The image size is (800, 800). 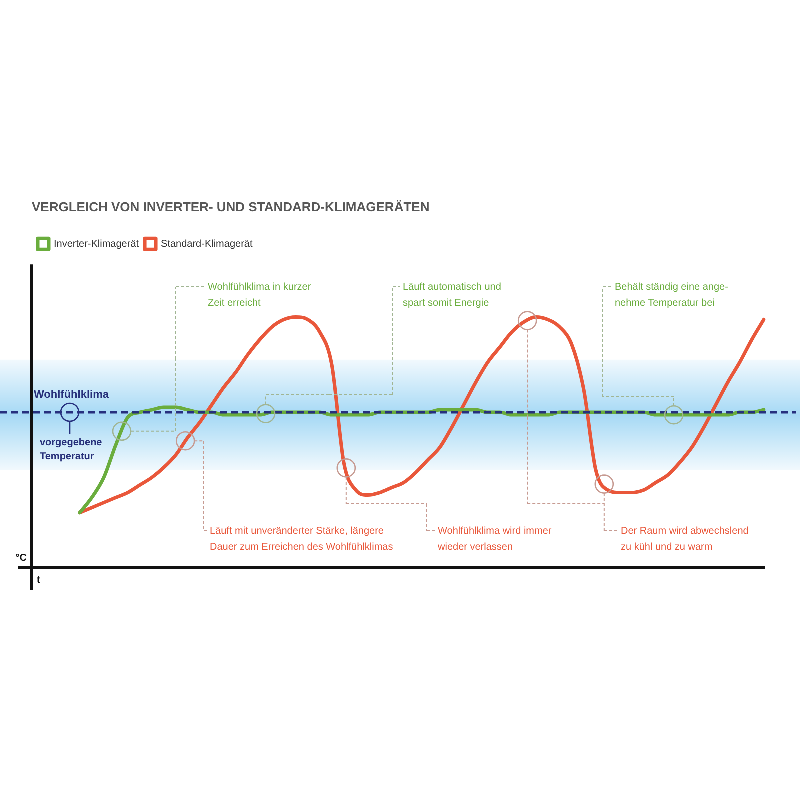 I want to click on text: Behält ständig eine ange- nehme Temperatur bei, so click(x=671, y=295).